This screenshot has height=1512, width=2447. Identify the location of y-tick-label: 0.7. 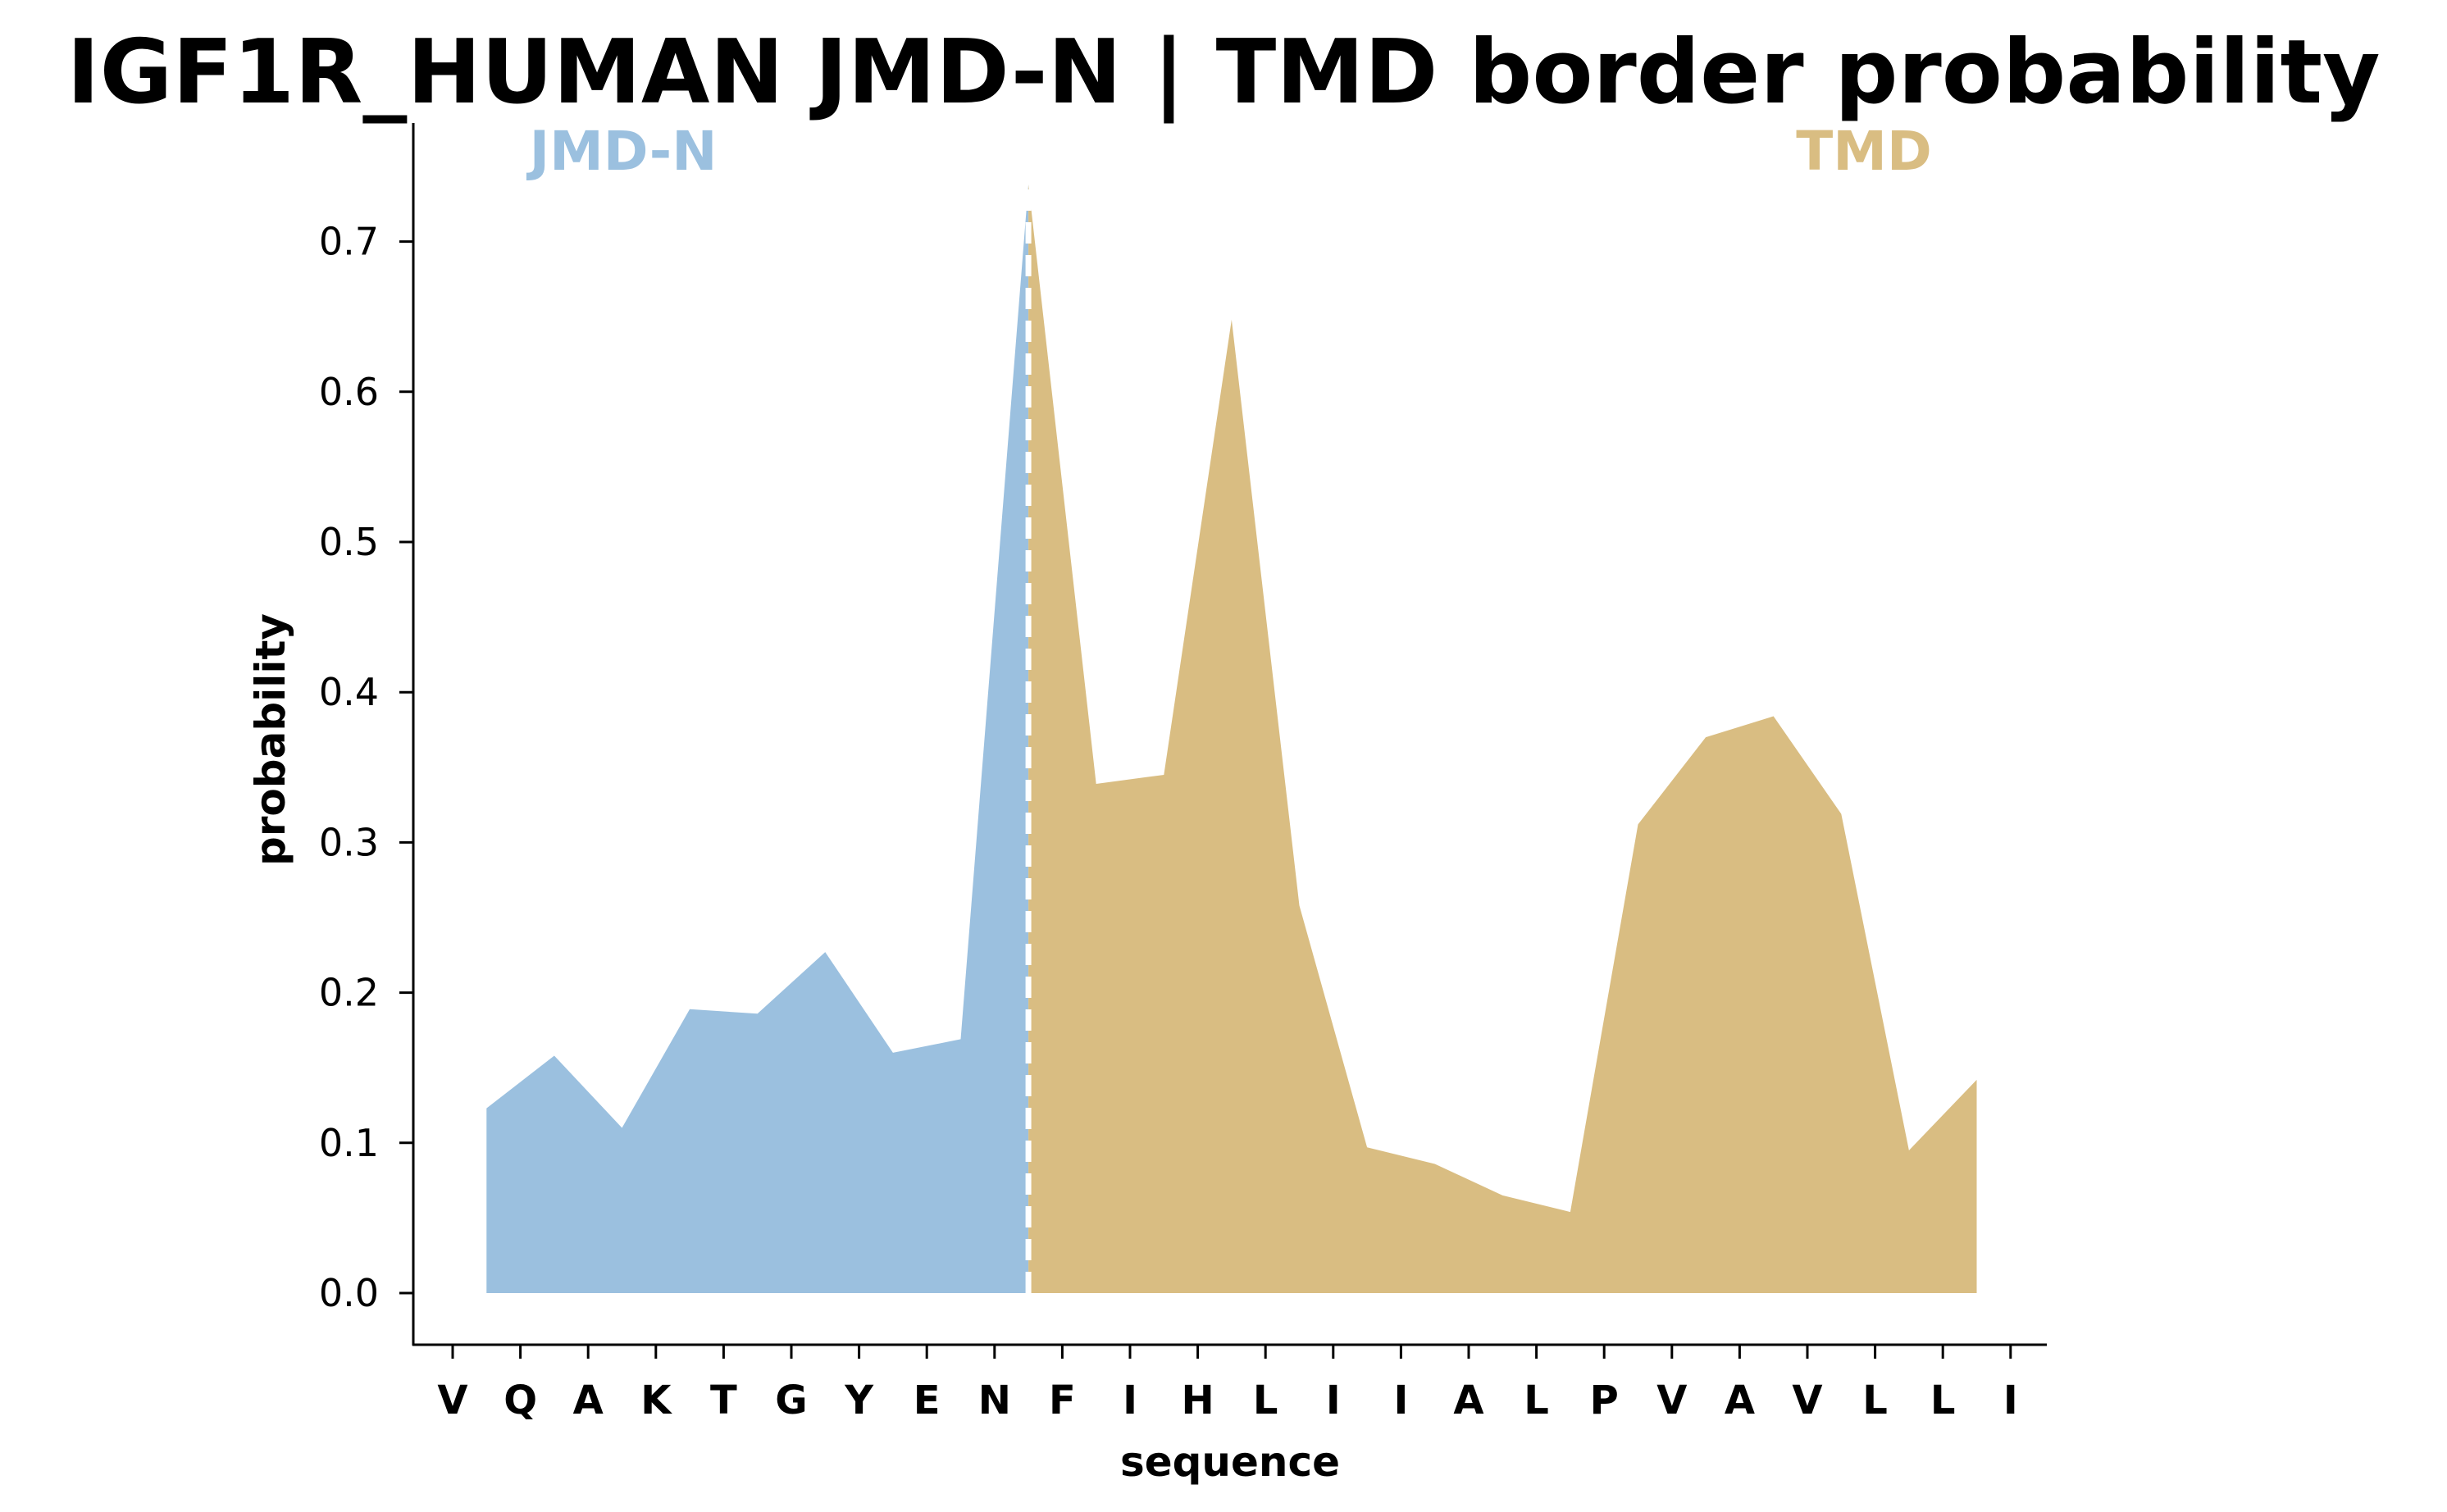
(349, 242).